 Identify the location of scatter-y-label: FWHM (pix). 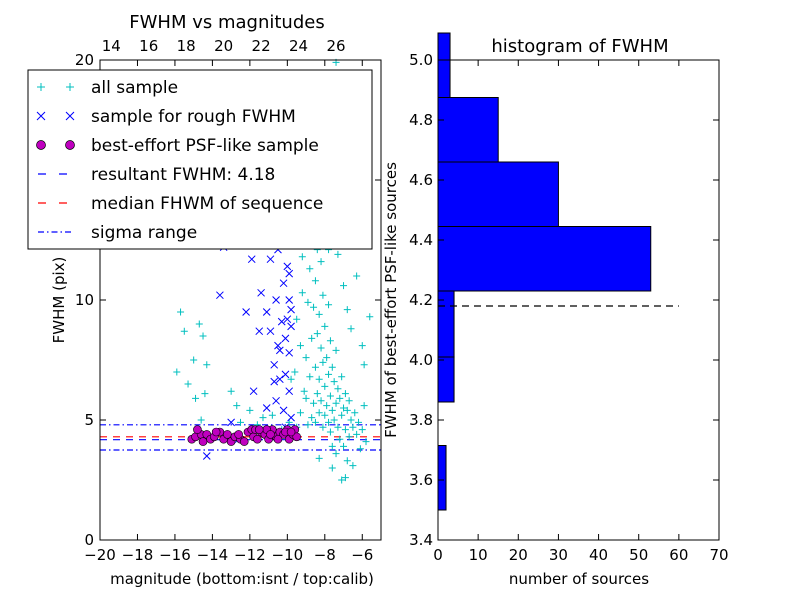
(59, 300).